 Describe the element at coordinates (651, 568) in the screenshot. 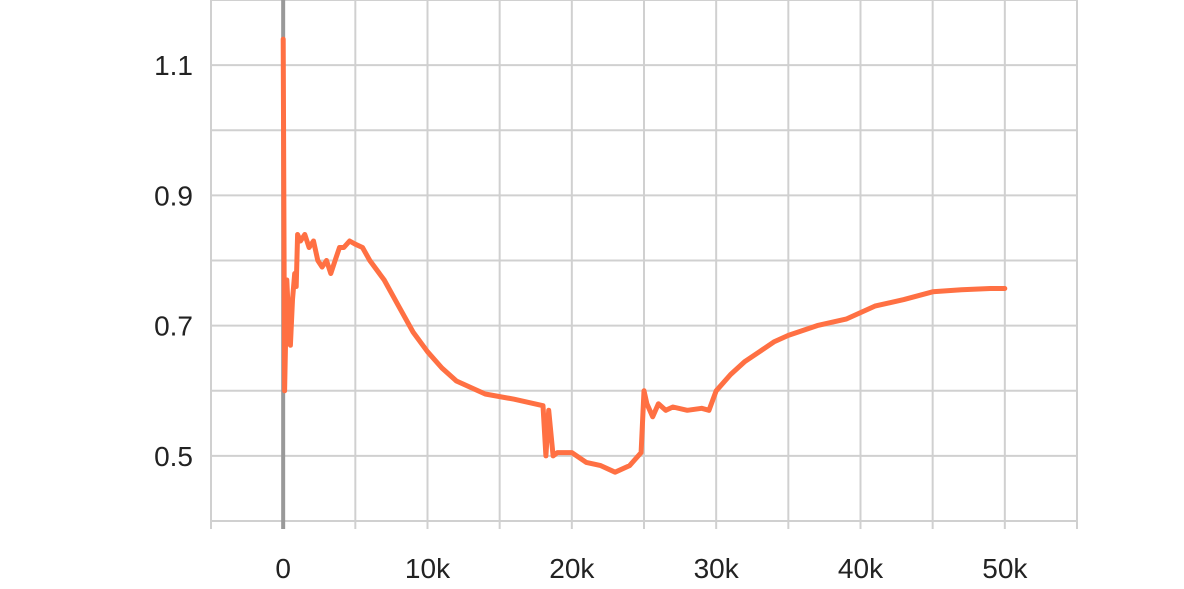

I see `x-tick-labels: 0 10k 20k 30k 40k 50k` at that location.